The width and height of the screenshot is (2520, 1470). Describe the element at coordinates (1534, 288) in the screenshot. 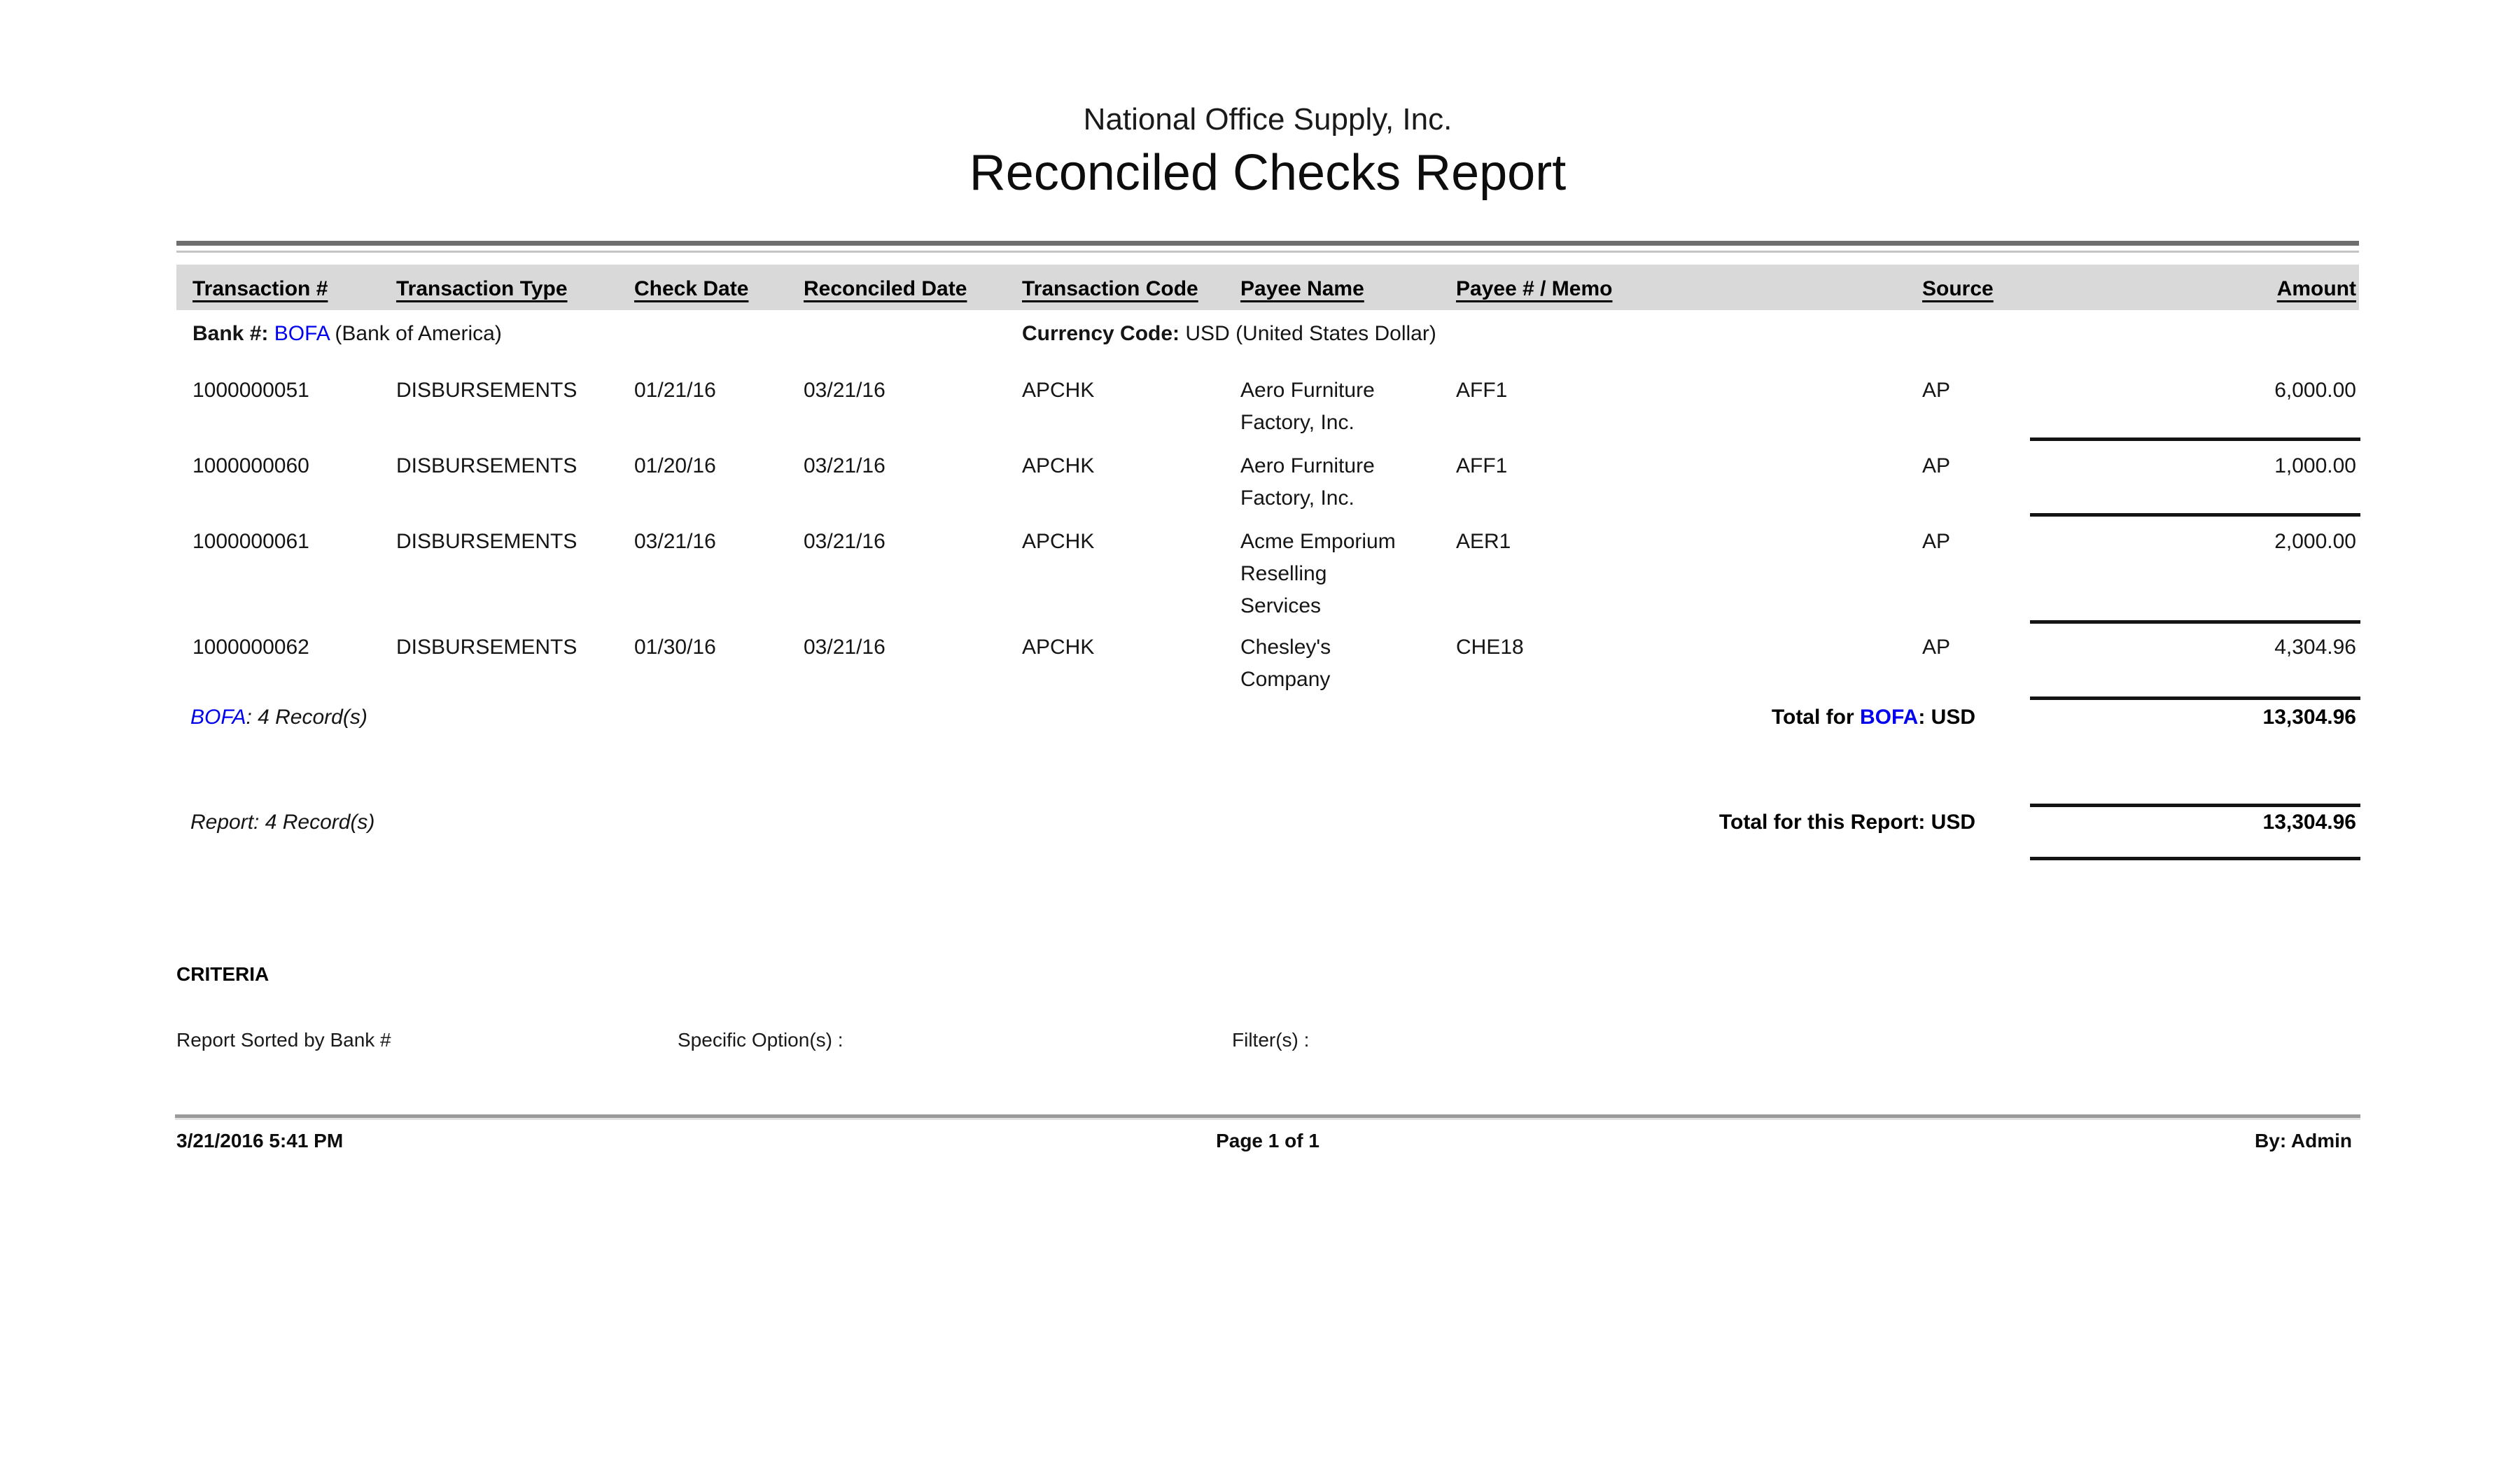

I see `column-header-payee-memo: Payee # / Memo` at that location.